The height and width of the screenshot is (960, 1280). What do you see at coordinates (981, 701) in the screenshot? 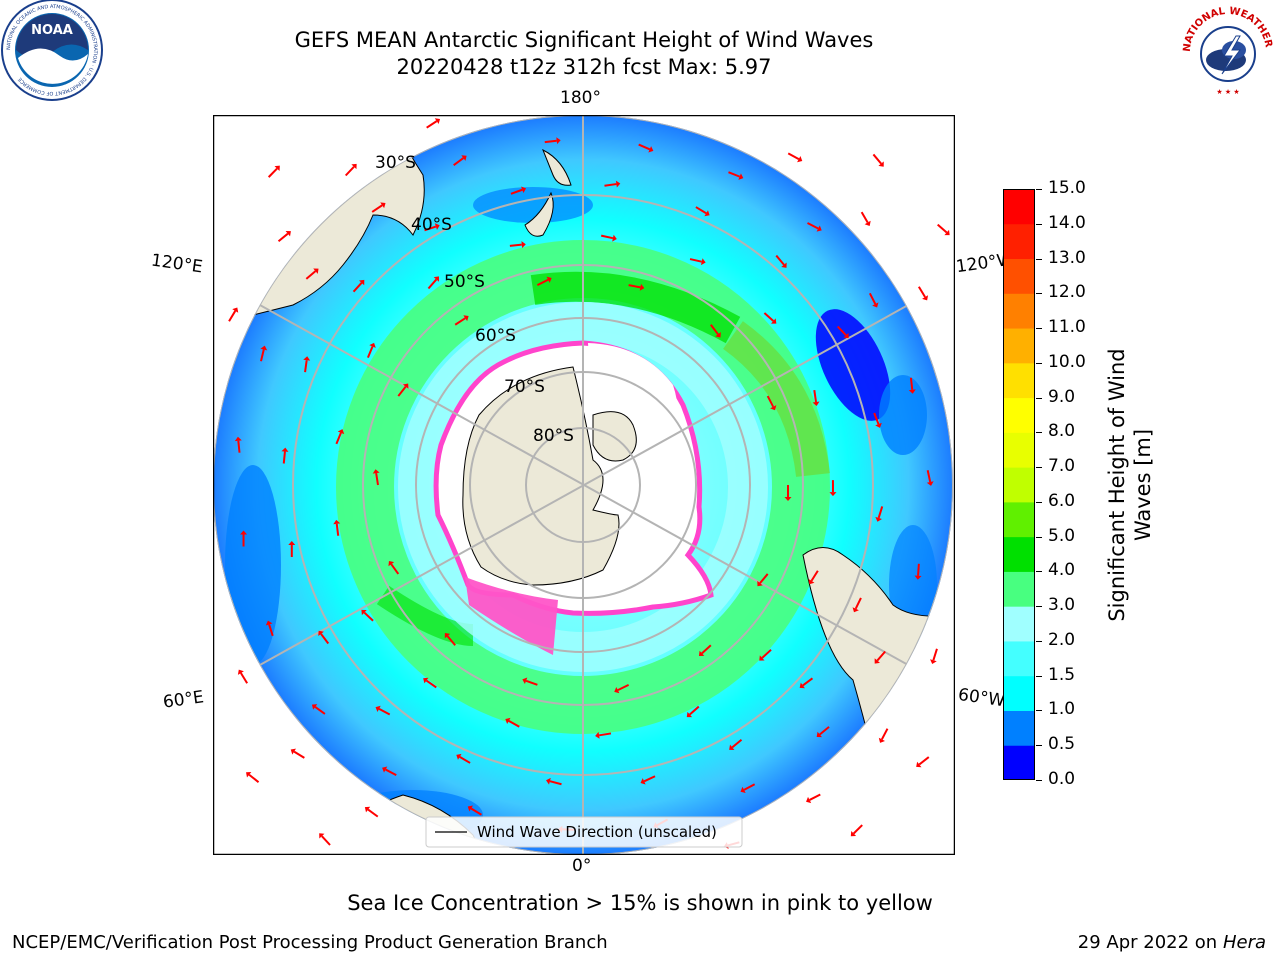
I see `lon-label-60w-clip: 60°W` at bounding box center [981, 701].